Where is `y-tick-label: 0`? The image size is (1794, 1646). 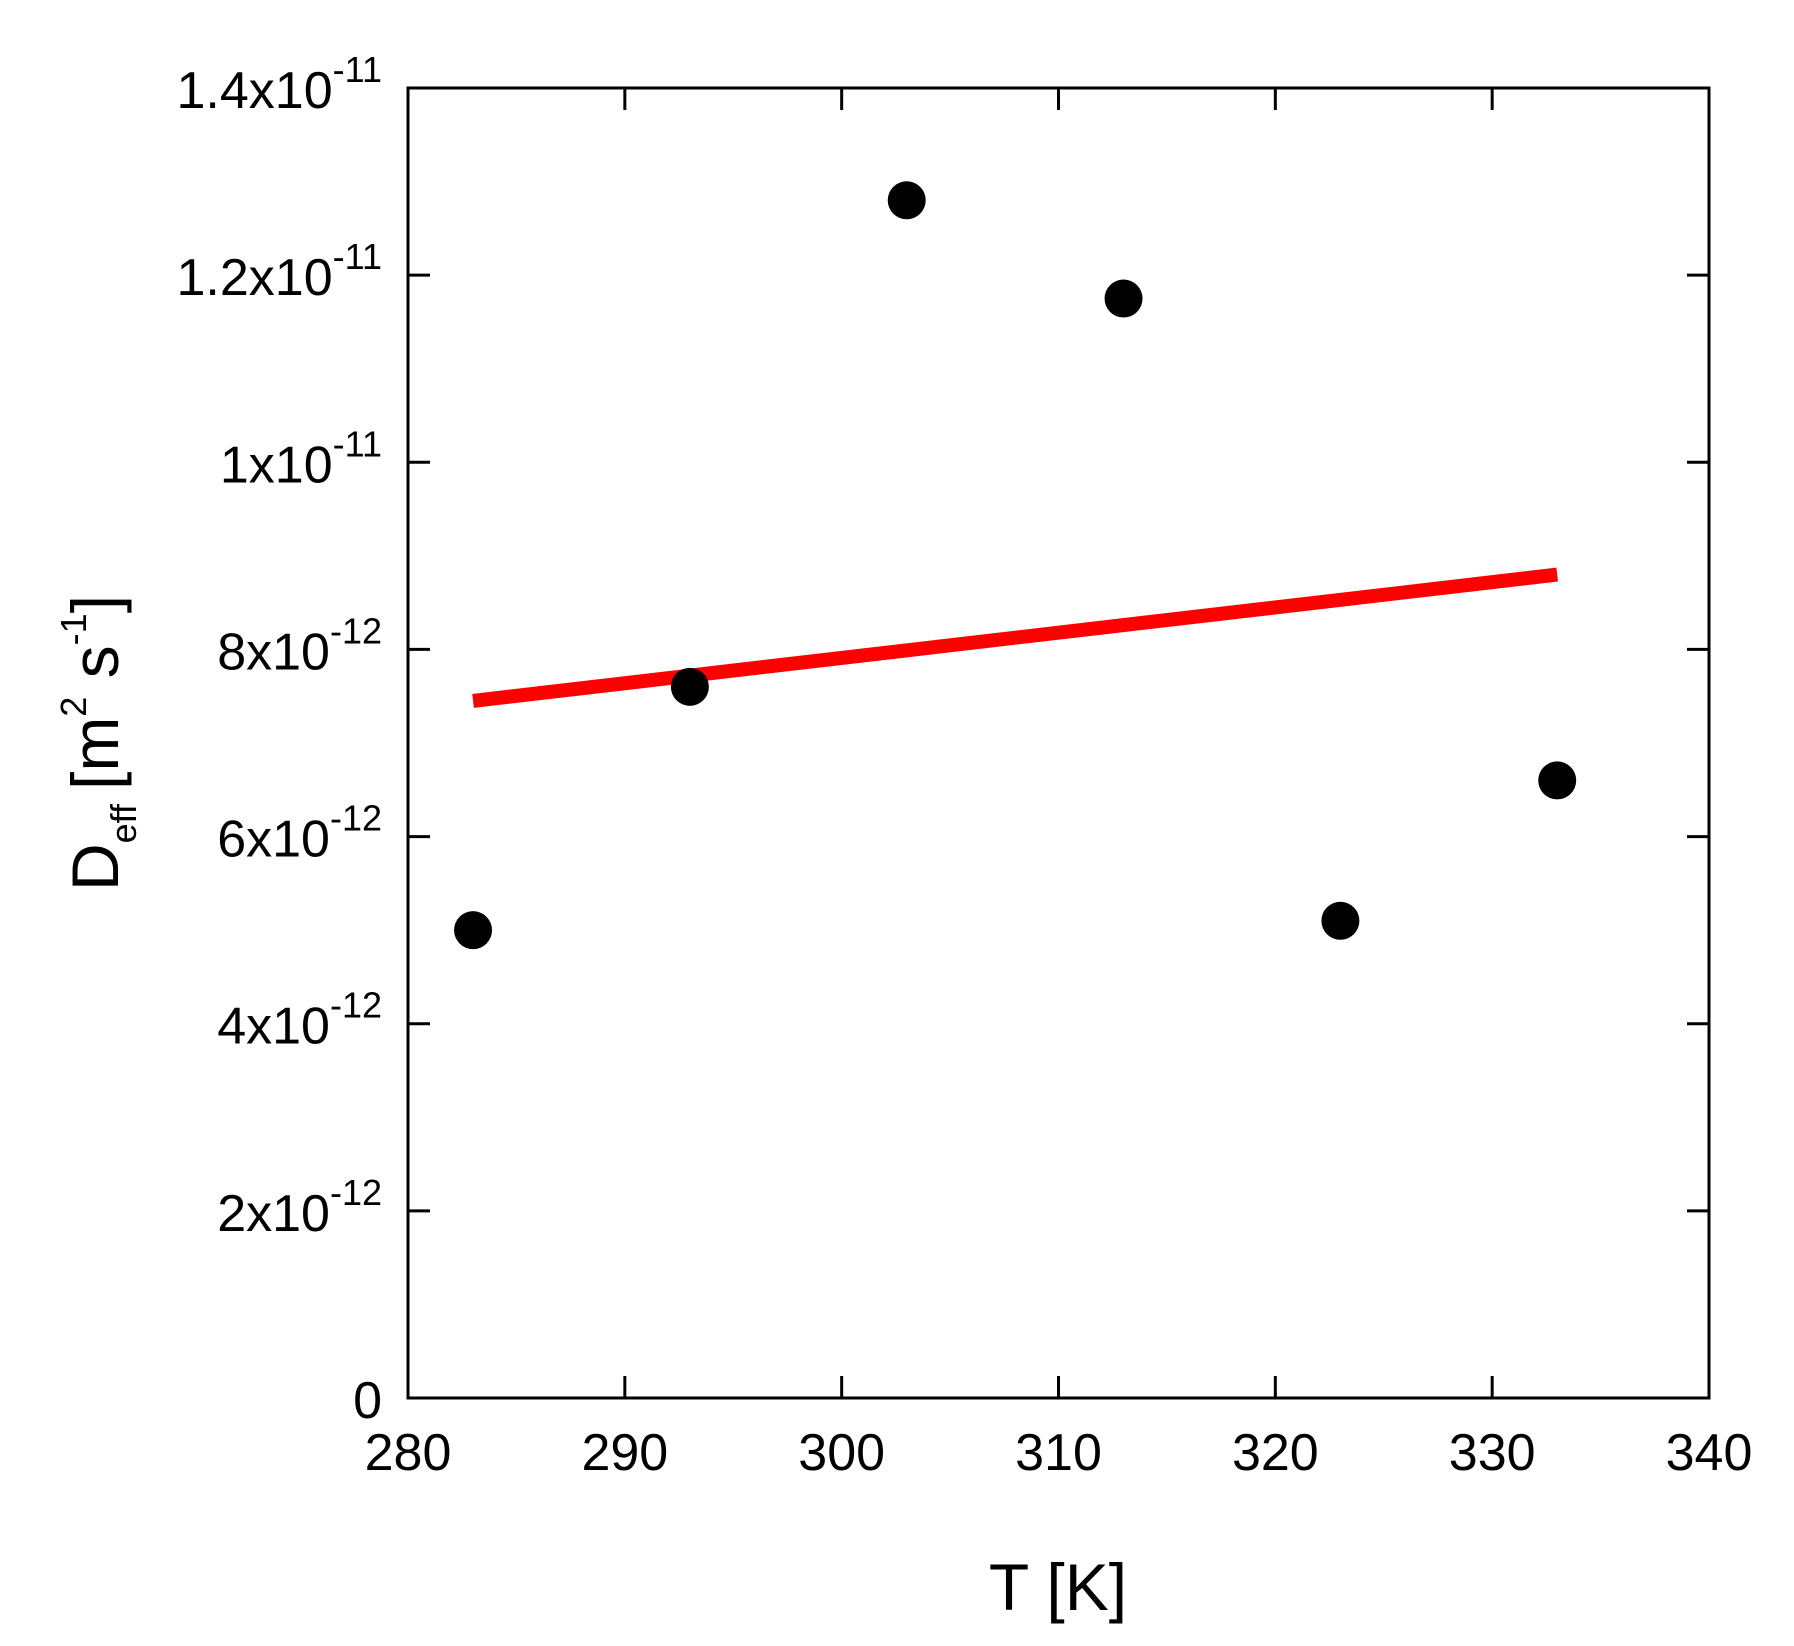 y-tick-label: 0 is located at coordinates (367, 1401).